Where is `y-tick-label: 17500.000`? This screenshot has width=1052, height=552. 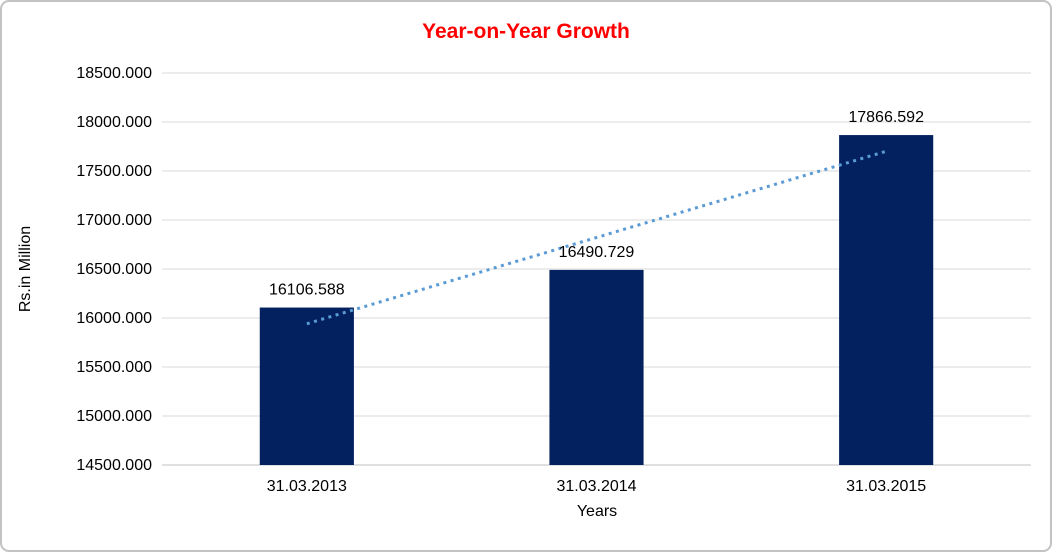 y-tick-label: 17500.000 is located at coordinates (114, 171).